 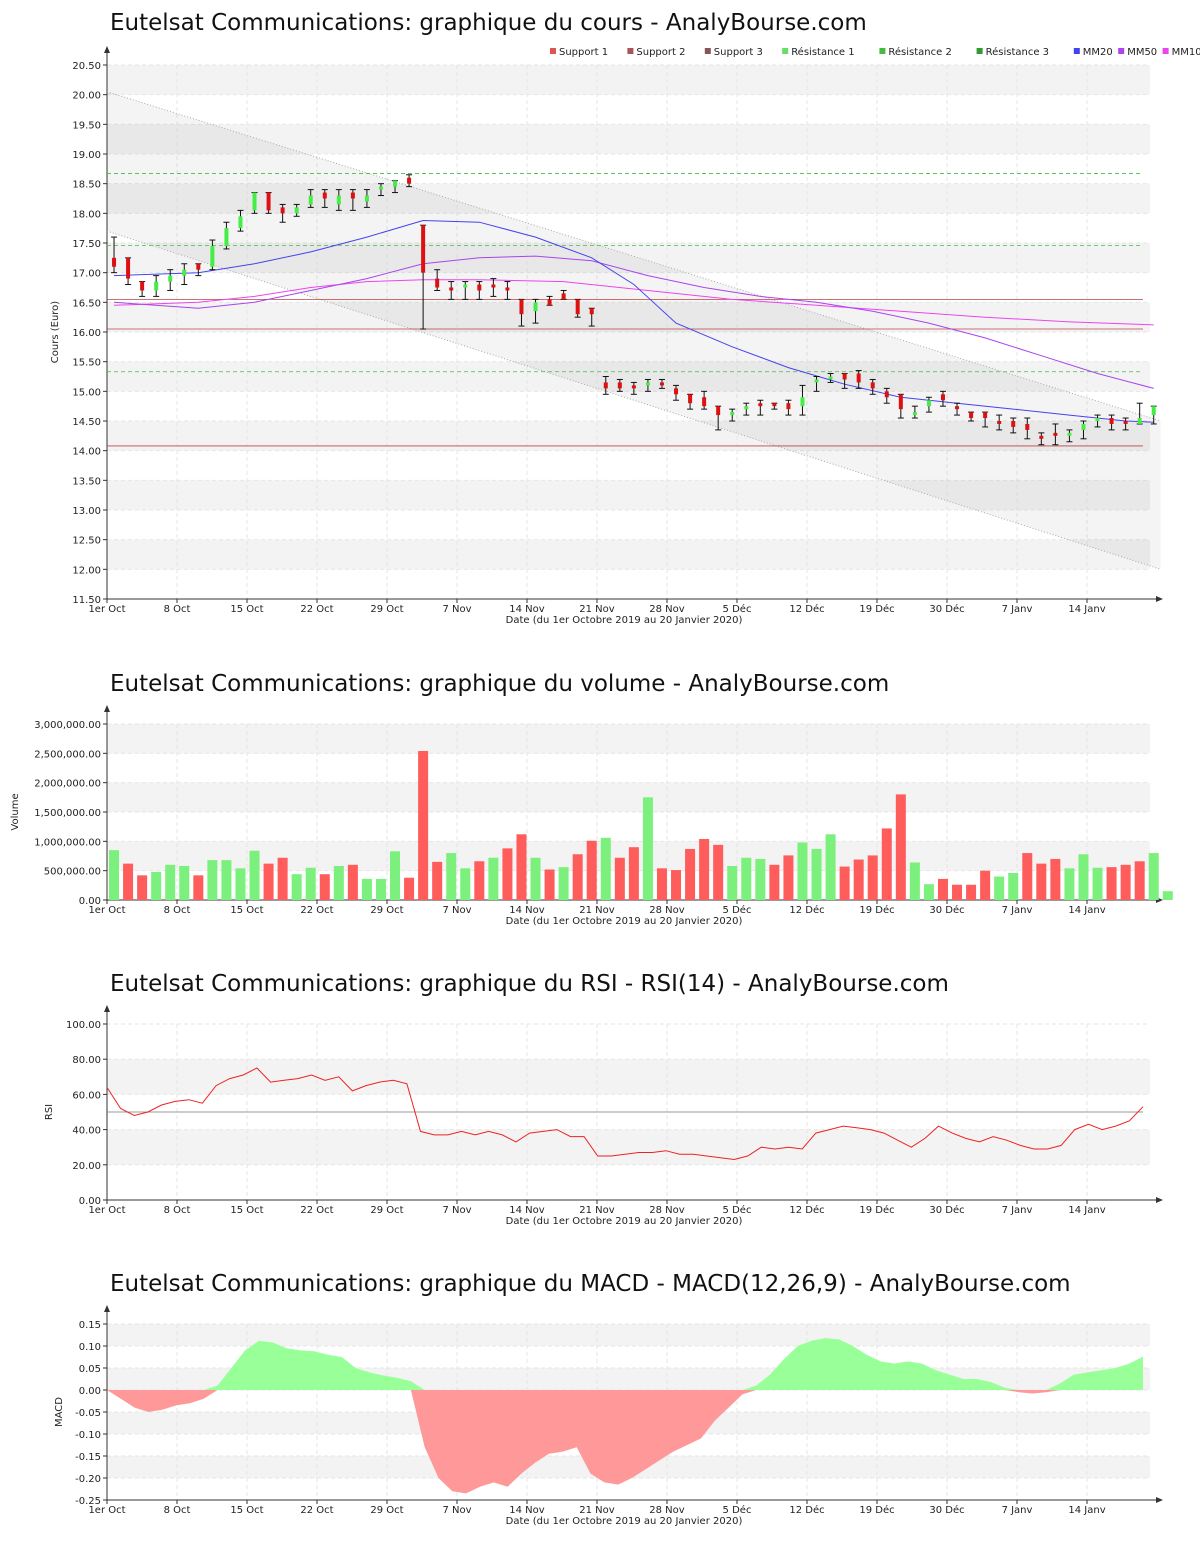 What do you see at coordinates (386, 910) in the screenshot?
I see `x-tick-label: 29 Oct` at bounding box center [386, 910].